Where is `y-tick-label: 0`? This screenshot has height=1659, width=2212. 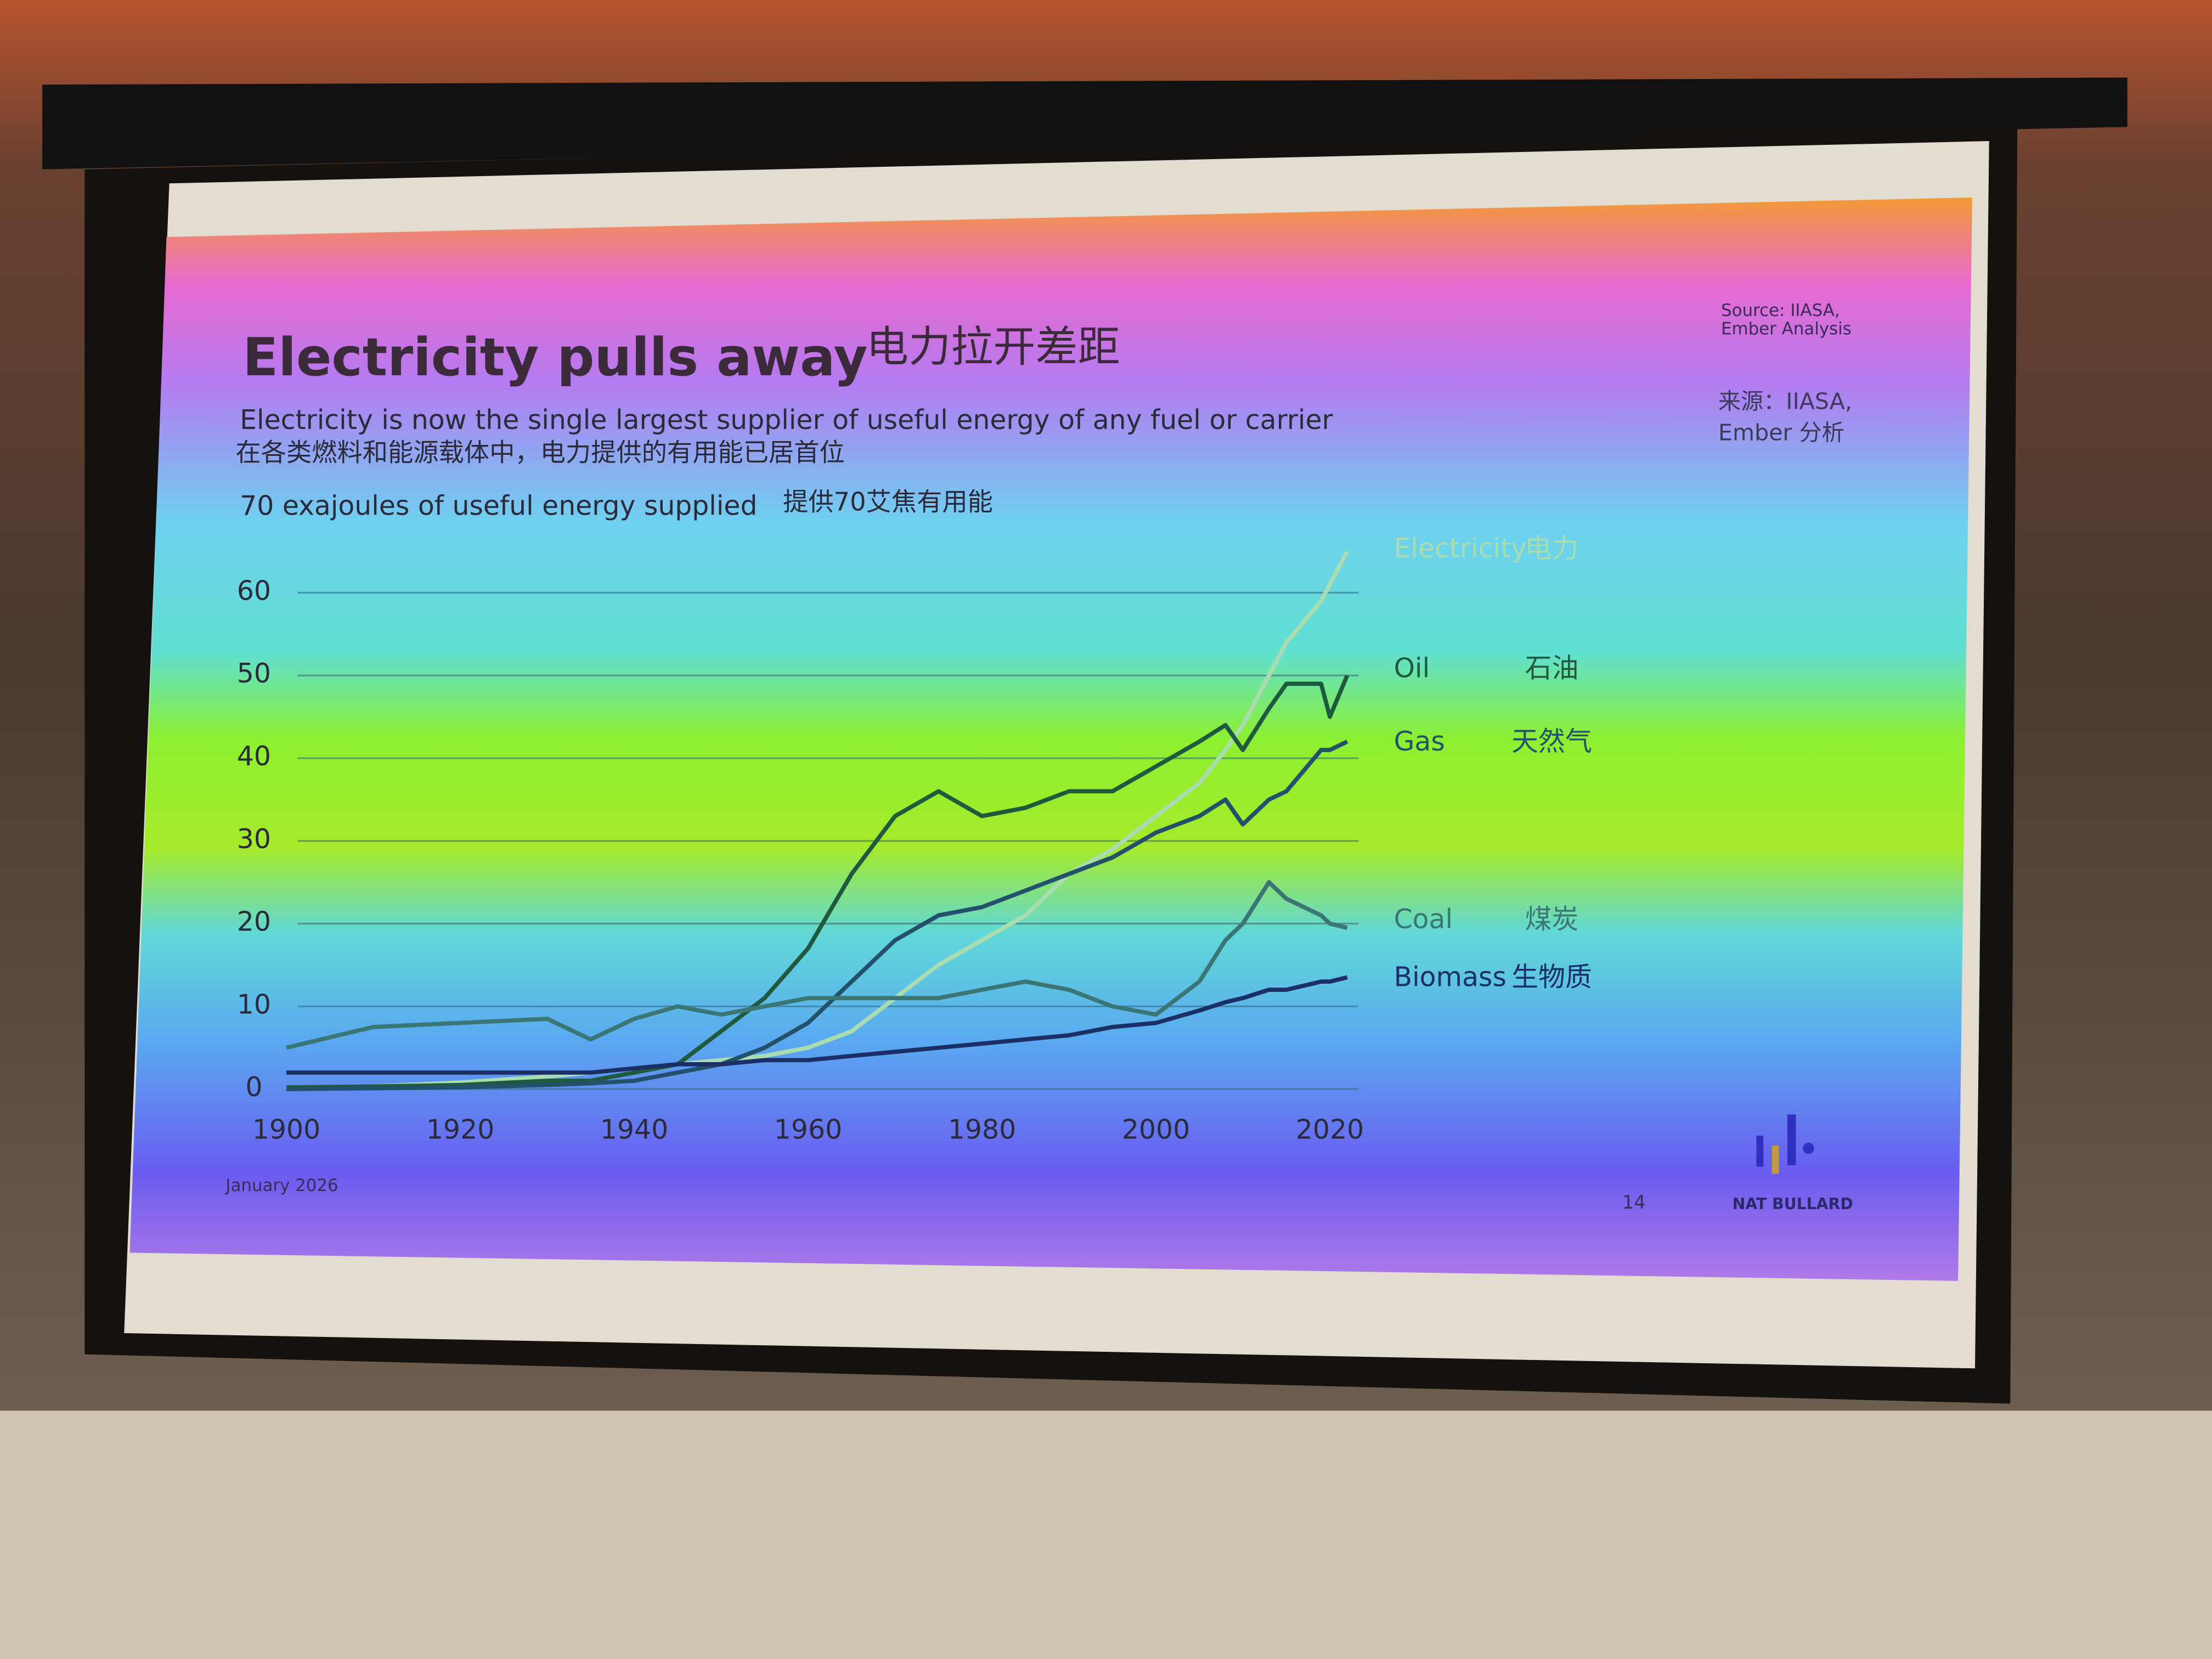 y-tick-label: 0 is located at coordinates (253, 1087).